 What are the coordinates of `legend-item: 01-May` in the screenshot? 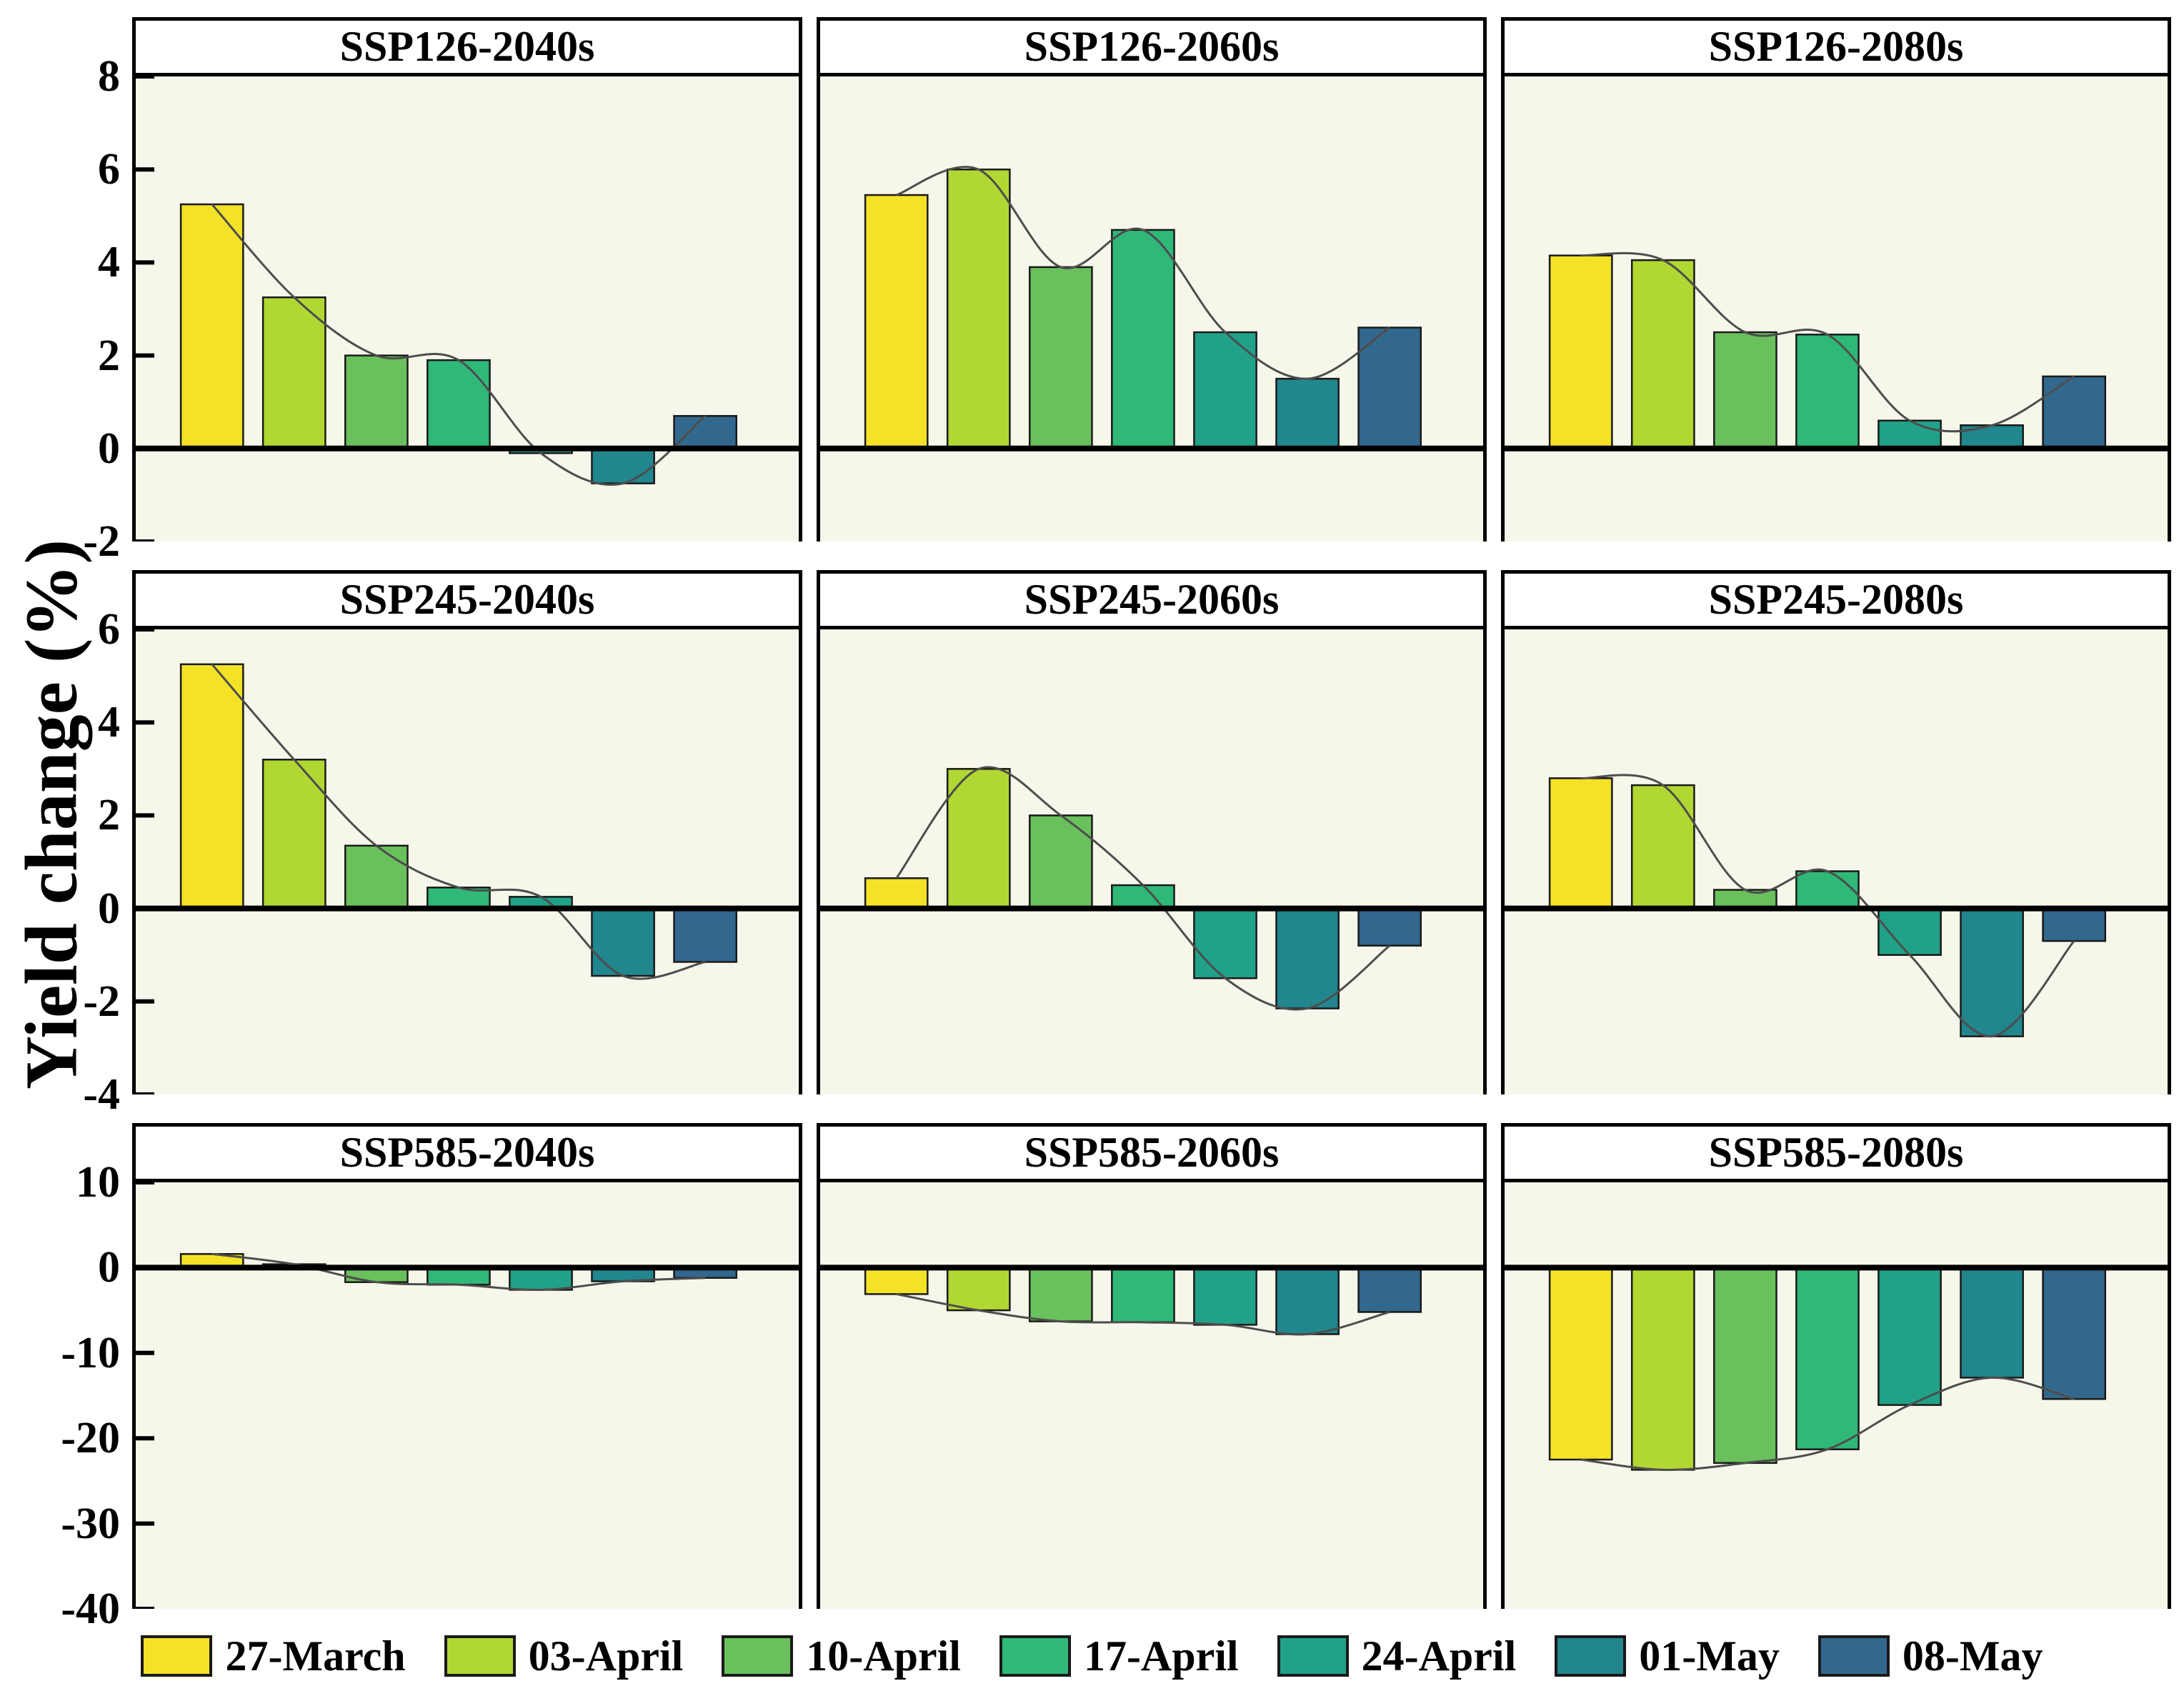 It's located at (1667, 1656).